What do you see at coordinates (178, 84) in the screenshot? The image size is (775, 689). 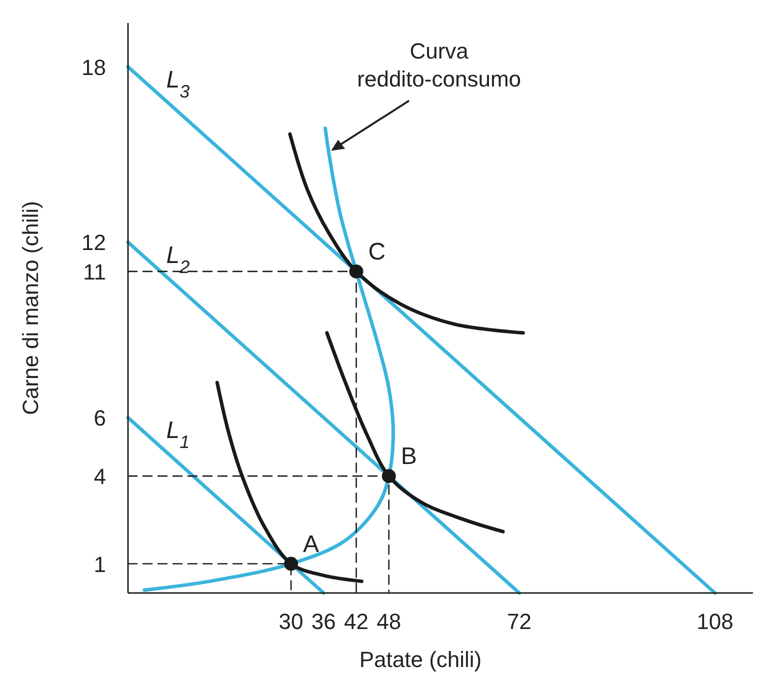 I see `annotation: L$_{3}$` at bounding box center [178, 84].